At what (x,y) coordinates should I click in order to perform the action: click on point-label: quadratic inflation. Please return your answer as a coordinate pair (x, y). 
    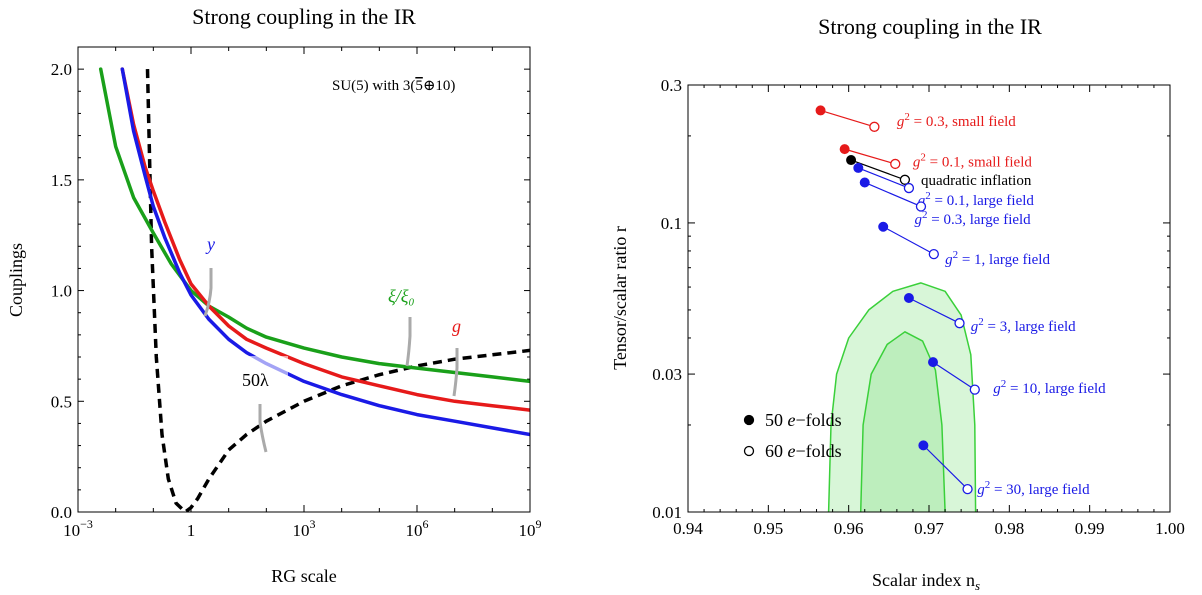
    Looking at the image, I should click on (976, 181).